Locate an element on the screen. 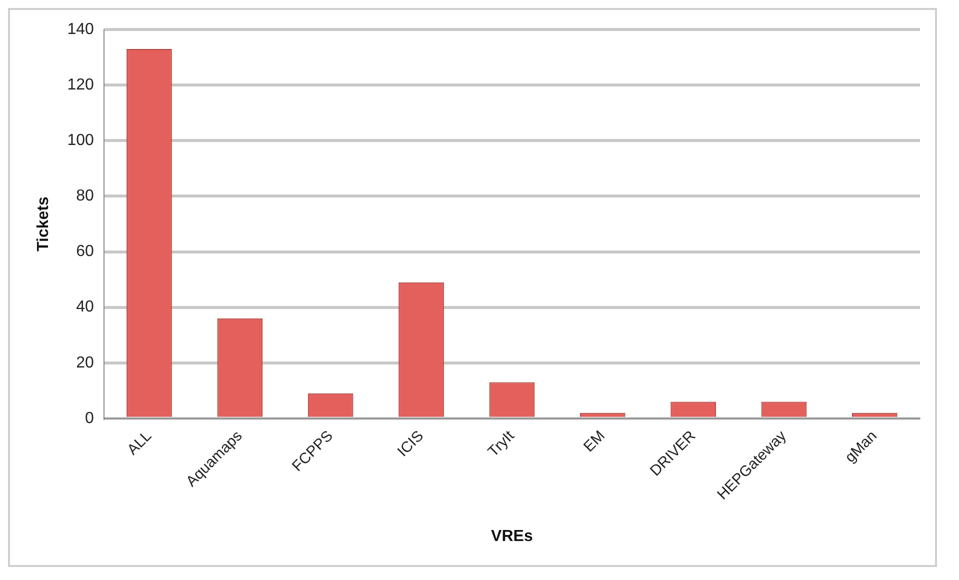 This screenshot has width=959, height=580. y-tick-label: 100 is located at coordinates (80, 141).